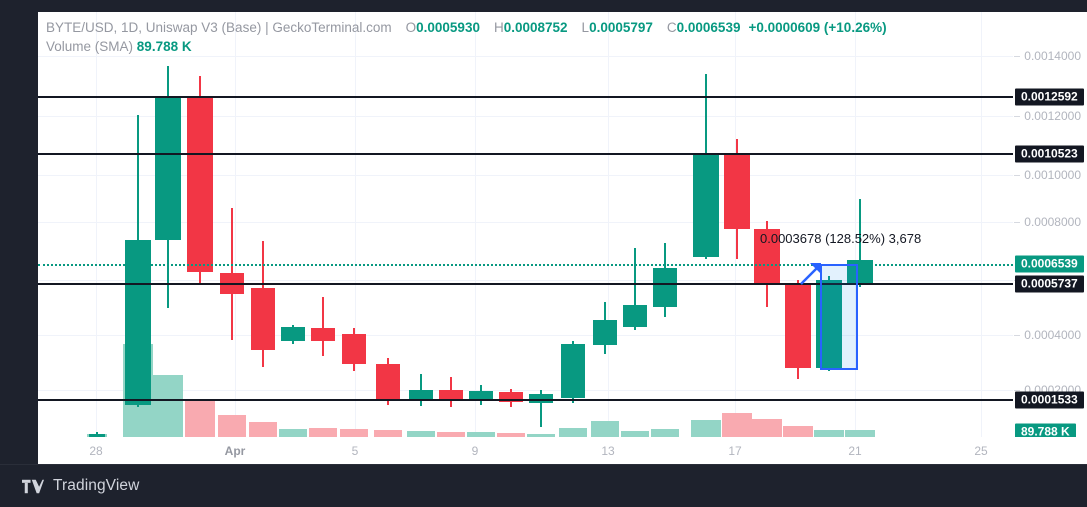 The image size is (1087, 507). What do you see at coordinates (810, 274) in the screenshot?
I see `measurement-arrow-icon` at bounding box center [810, 274].